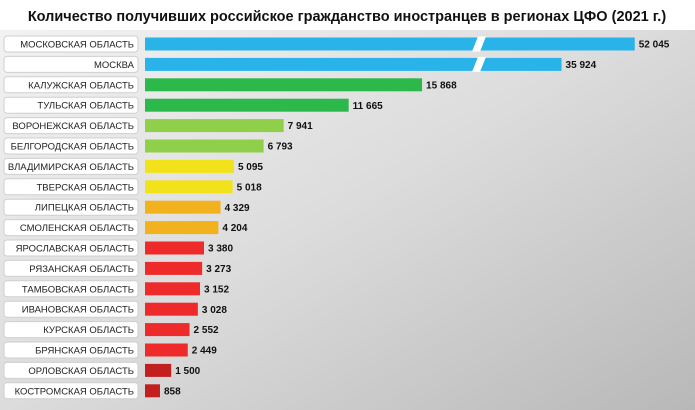  I want to click on category-label: ТВЕРСКАЯ ОБЛАСТЬ, so click(85, 187).